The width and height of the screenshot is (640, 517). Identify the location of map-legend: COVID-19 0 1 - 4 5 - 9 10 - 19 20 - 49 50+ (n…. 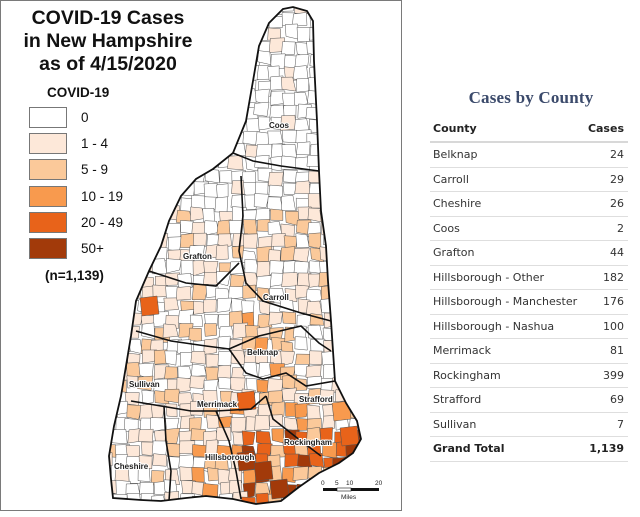
(94, 184).